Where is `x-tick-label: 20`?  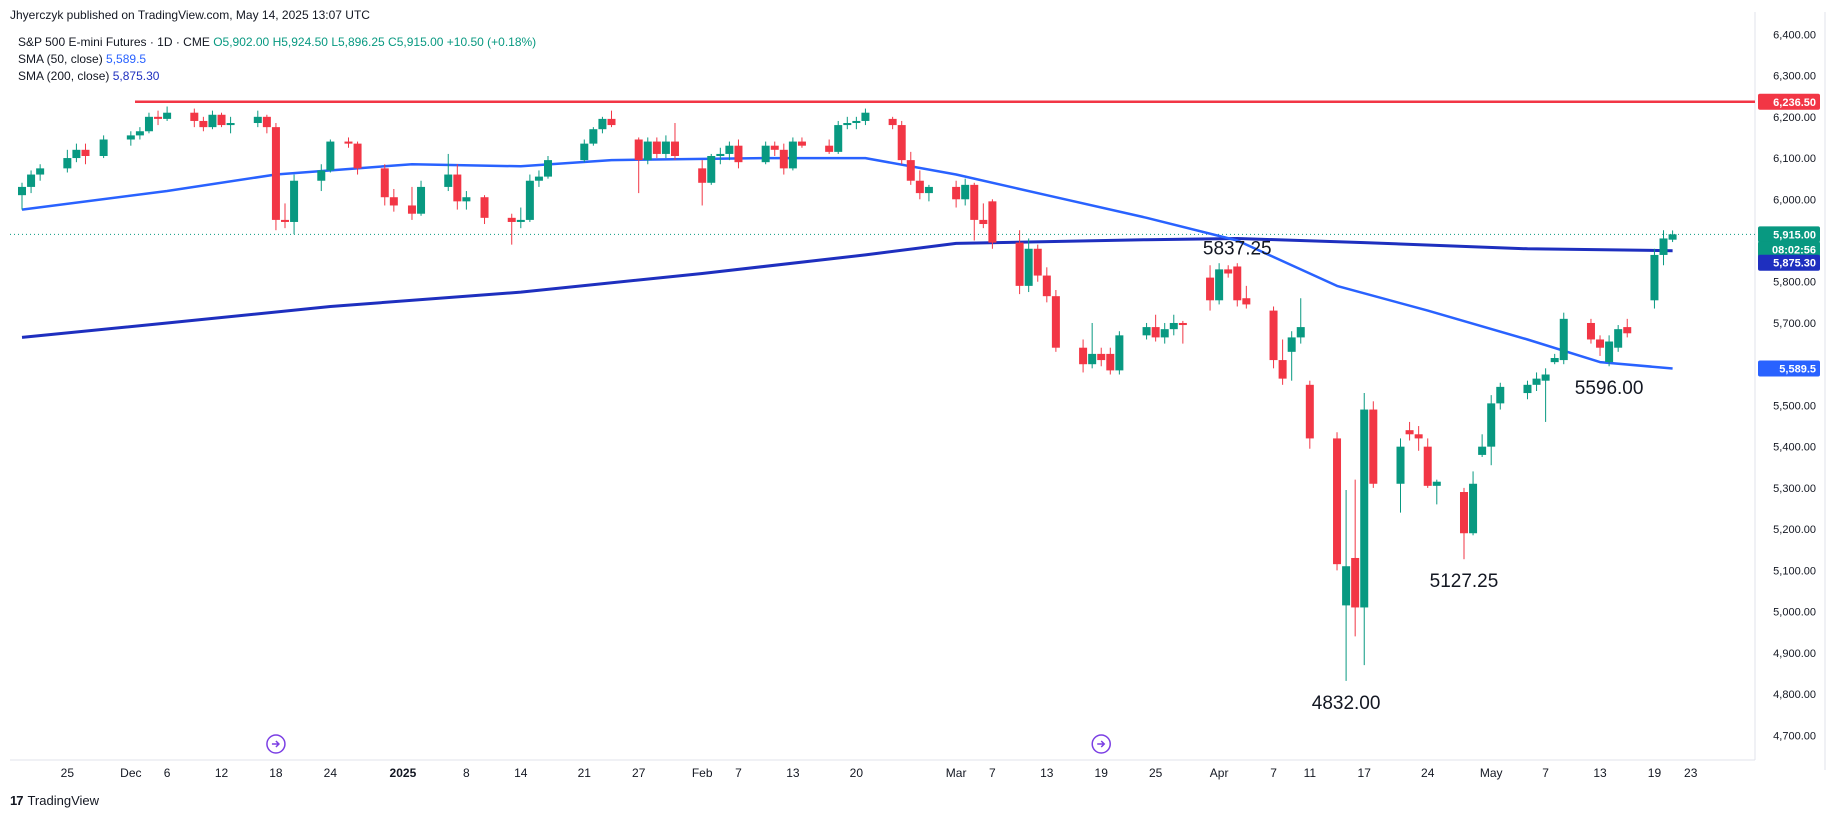
x-tick-label: 20 is located at coordinates (857, 773).